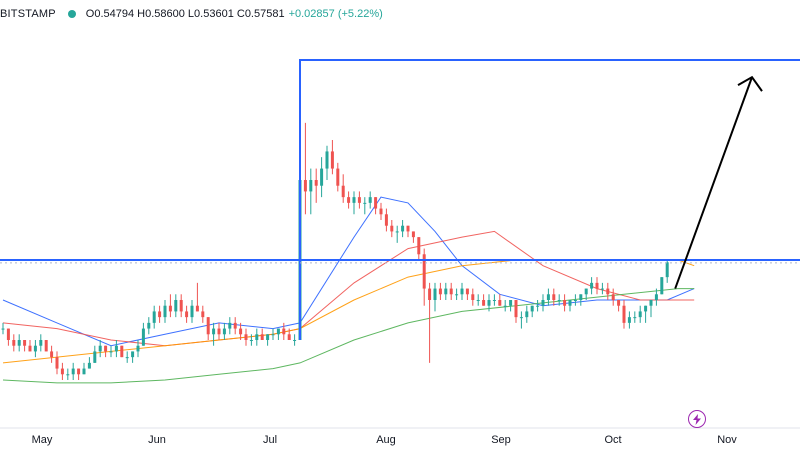 The height and width of the screenshot is (450, 800). Describe the element at coordinates (42, 440) in the screenshot. I see `x-tick-label: May` at that location.